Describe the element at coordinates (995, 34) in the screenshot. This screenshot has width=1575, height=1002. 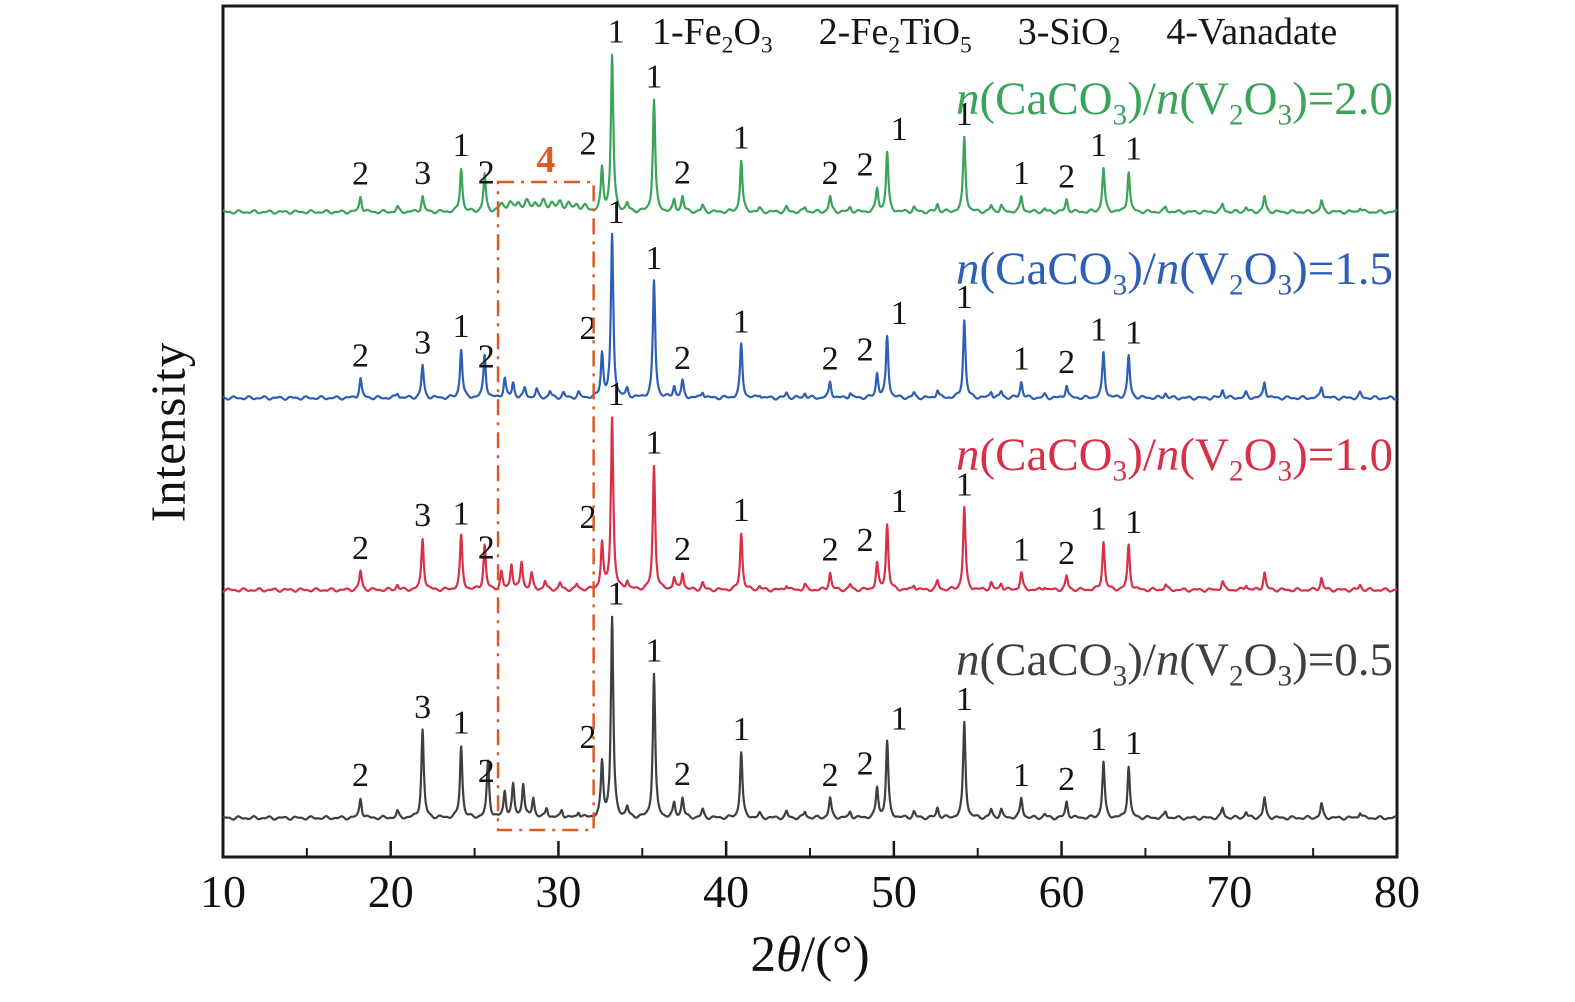
I see `phase-legend: 1-Fe2O3 2-Fe2TiO5 3-SiO2 4-Vanadate` at that location.